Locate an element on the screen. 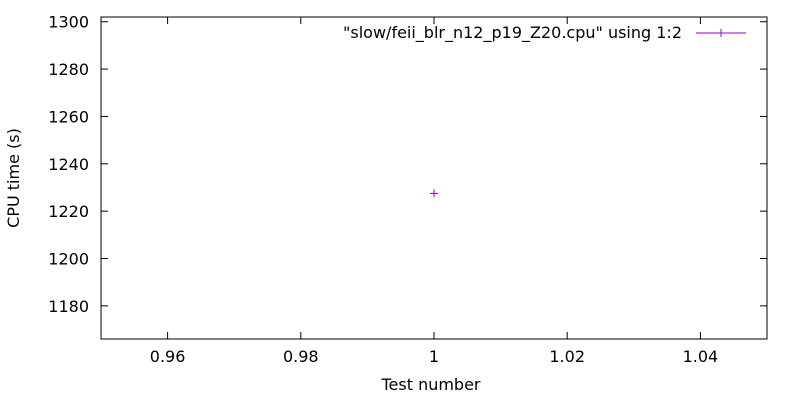  x-tick-label: 0.96 is located at coordinates (168, 356).